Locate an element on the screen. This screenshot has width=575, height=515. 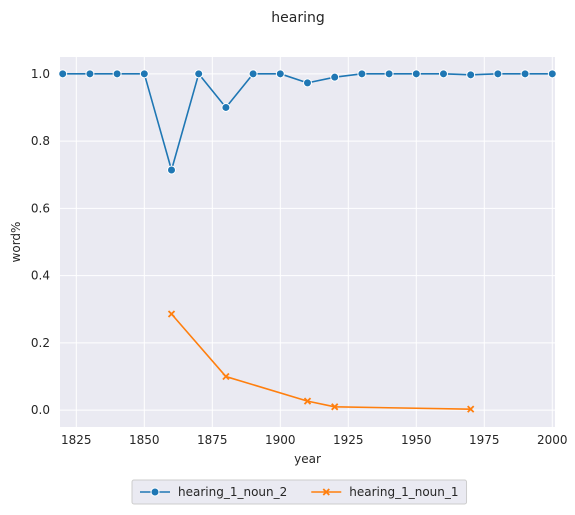
x-tick-label: 1950 is located at coordinates (416, 440).